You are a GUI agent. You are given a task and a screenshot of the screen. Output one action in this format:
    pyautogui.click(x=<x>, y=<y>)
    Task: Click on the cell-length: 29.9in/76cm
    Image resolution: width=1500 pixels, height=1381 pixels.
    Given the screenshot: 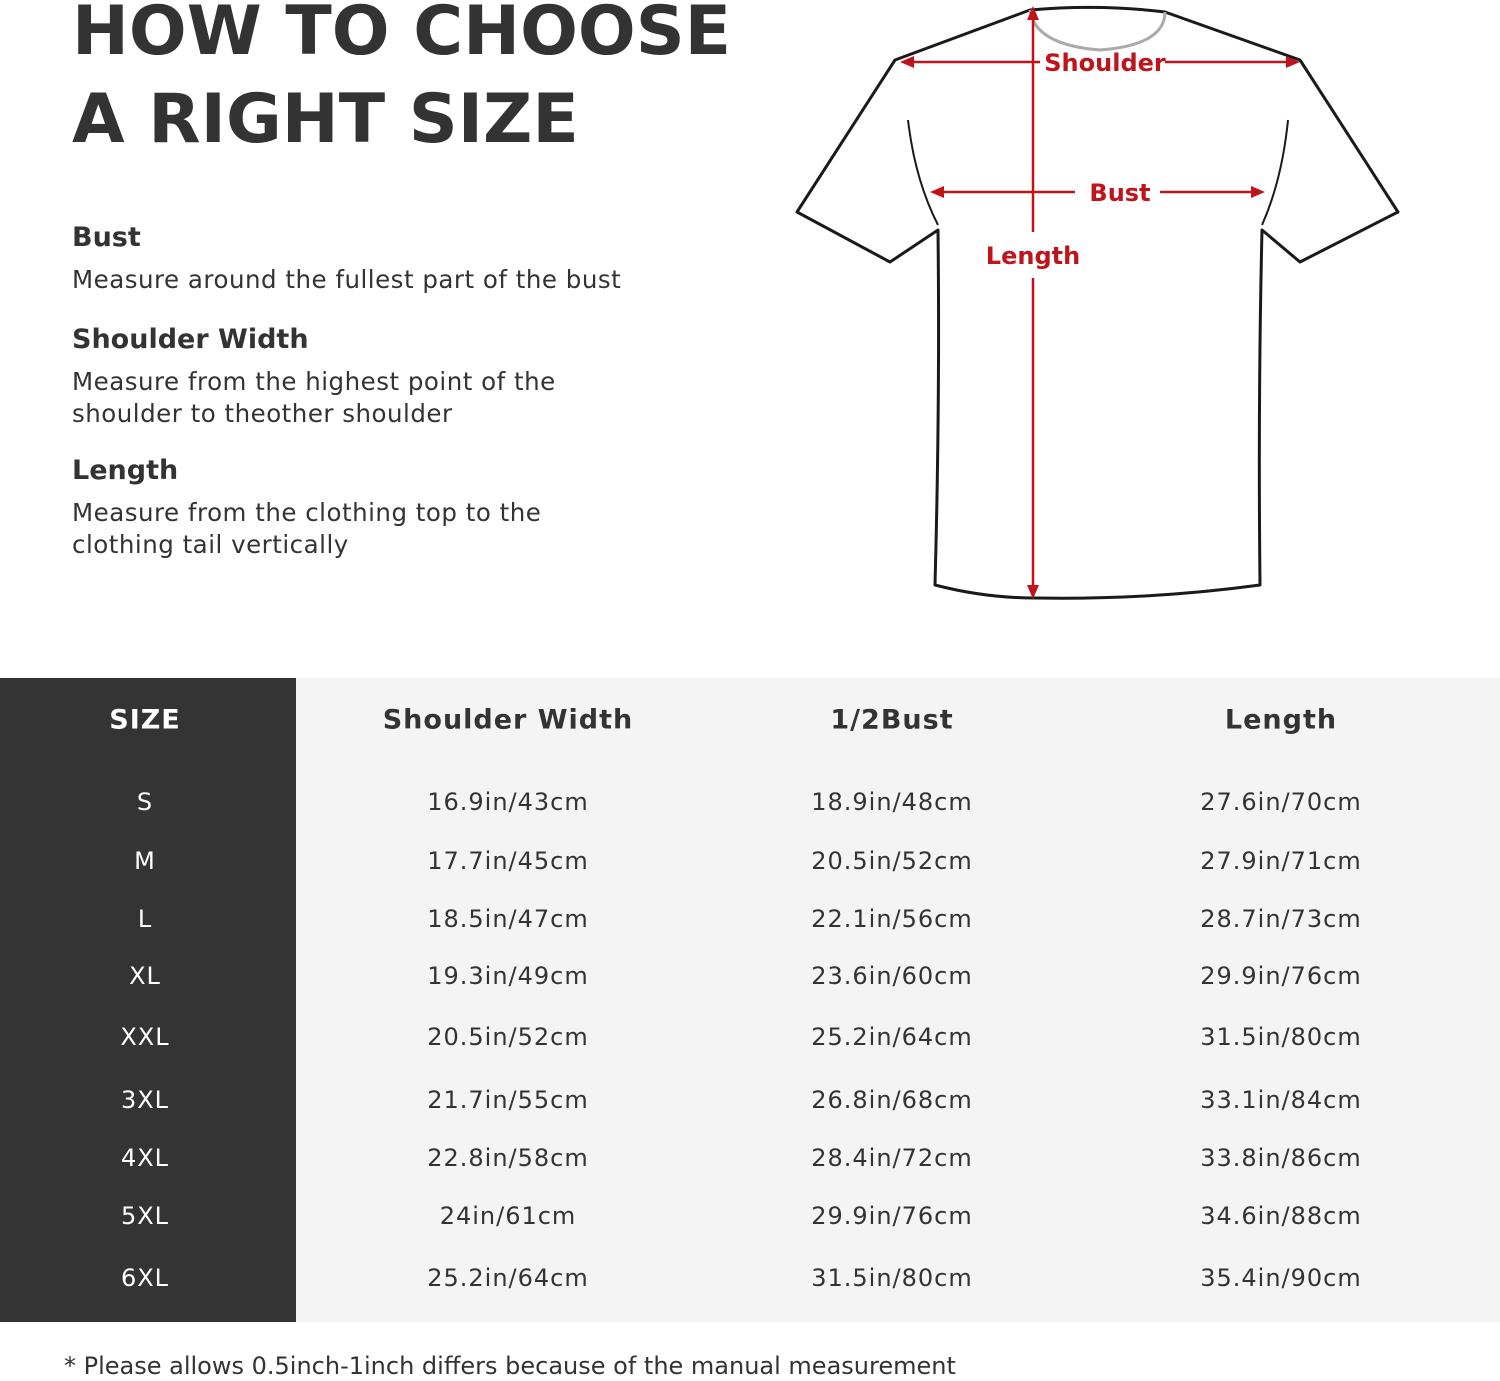 What is the action you would take?
    pyautogui.click(x=1281, y=976)
    